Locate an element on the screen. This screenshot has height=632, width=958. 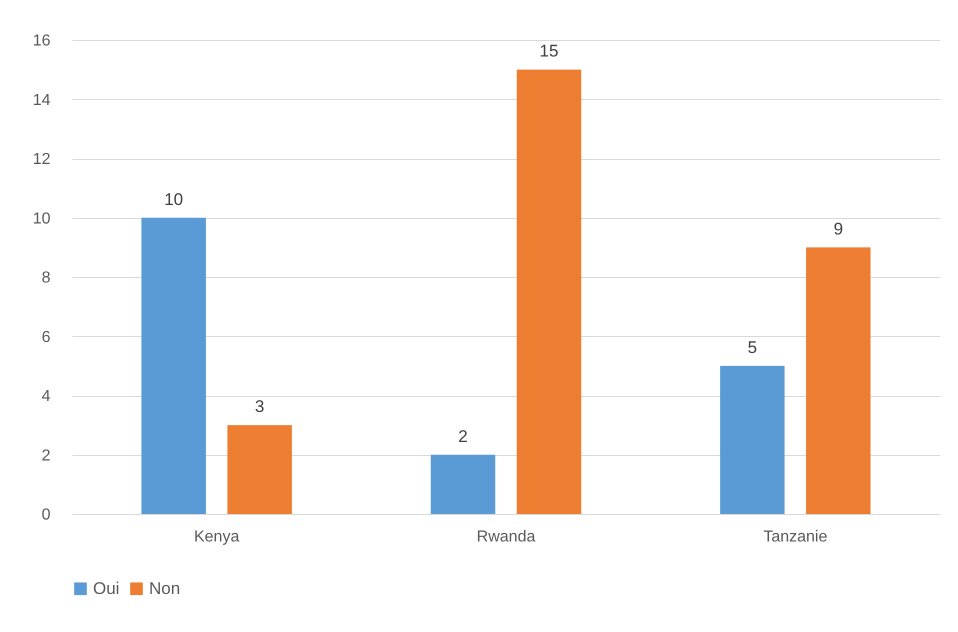
y-tick-label: 12 is located at coordinates (41, 159).